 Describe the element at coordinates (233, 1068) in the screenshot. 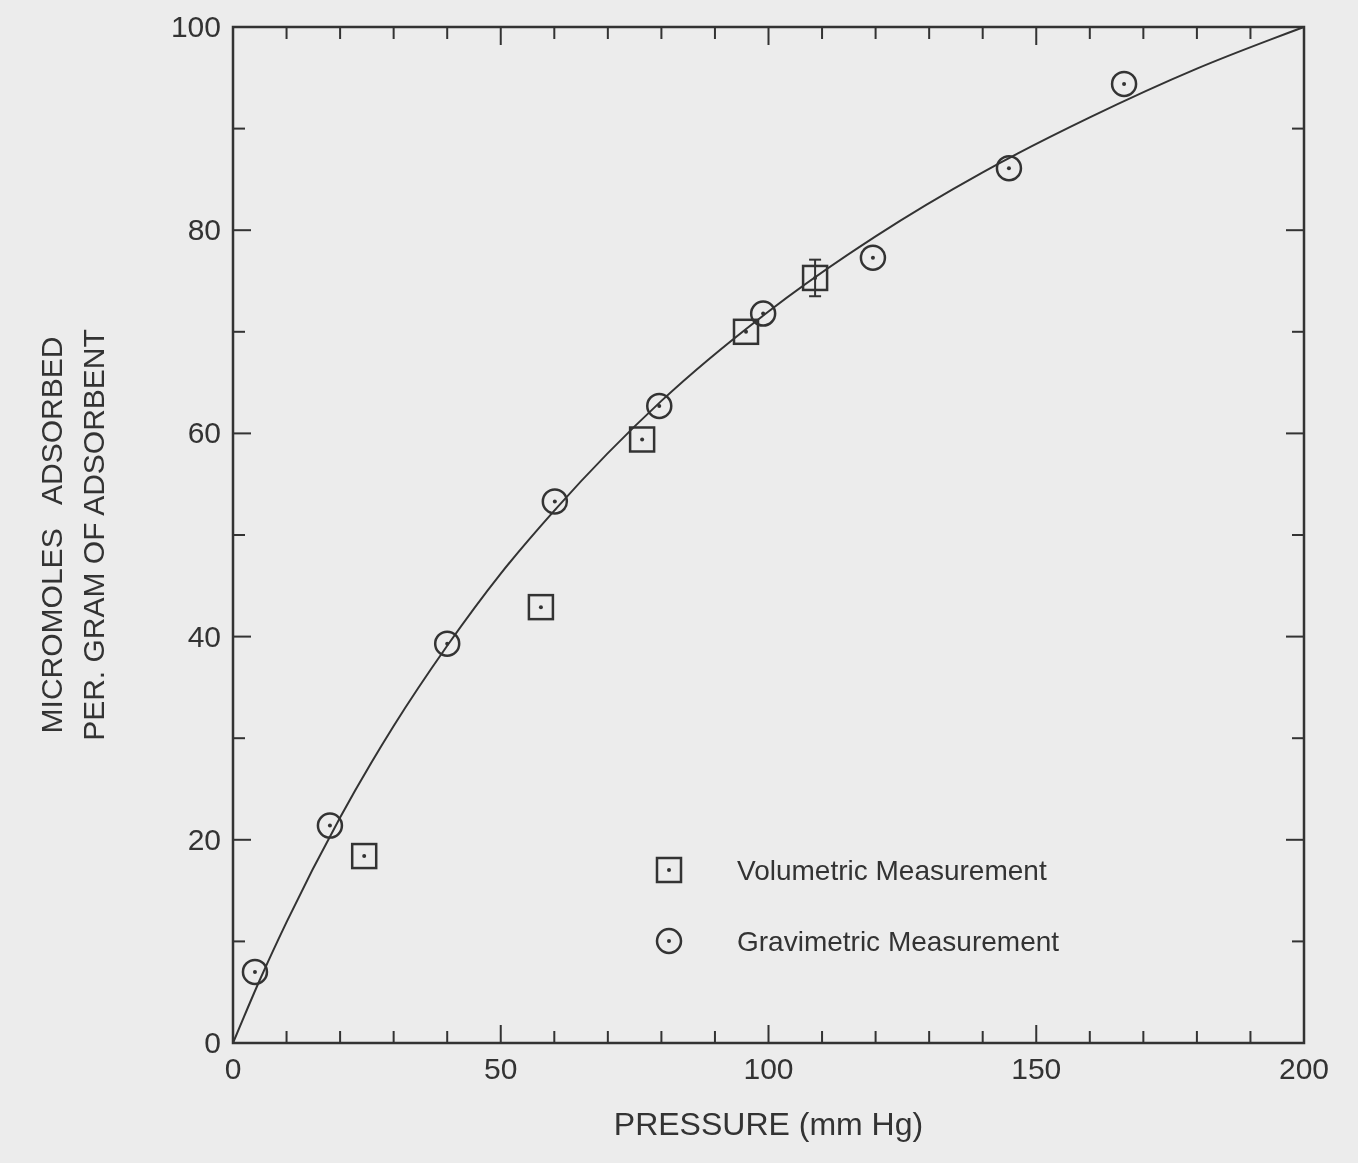

I see `x-tick-label: 0` at that location.